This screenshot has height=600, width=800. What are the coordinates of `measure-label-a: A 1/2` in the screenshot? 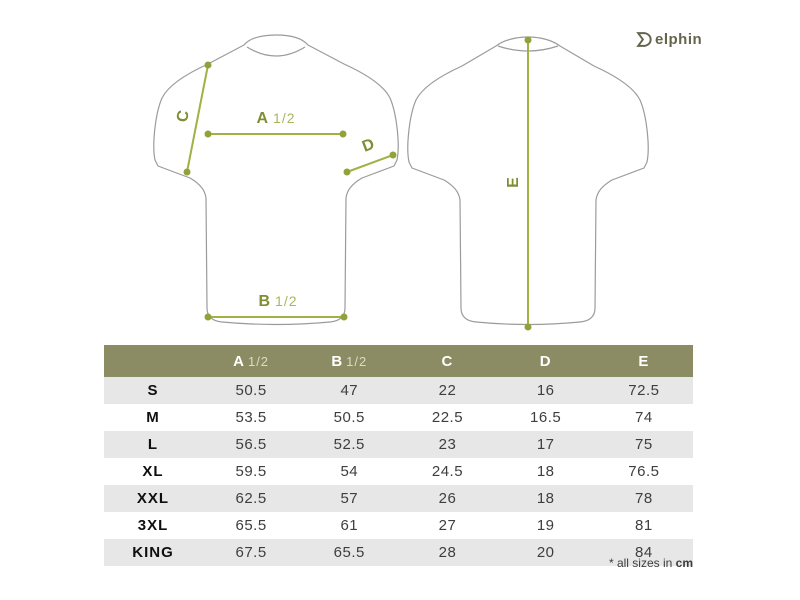 It's located at (276, 119).